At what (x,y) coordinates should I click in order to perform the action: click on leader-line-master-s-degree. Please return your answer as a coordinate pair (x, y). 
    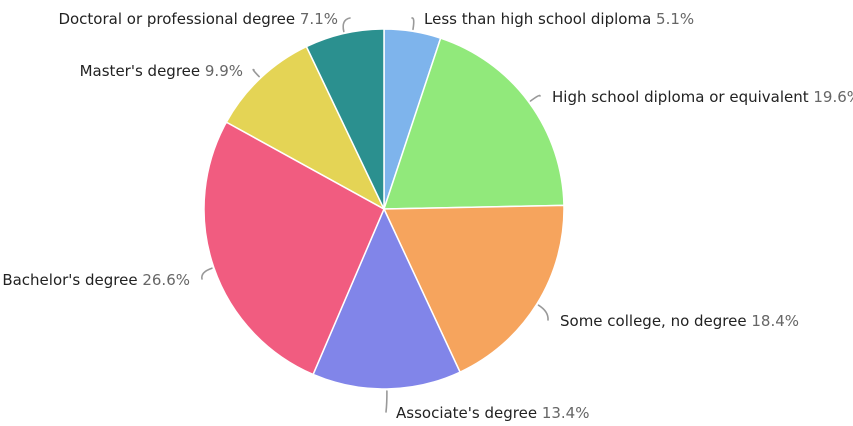
    Looking at the image, I should click on (256, 73).